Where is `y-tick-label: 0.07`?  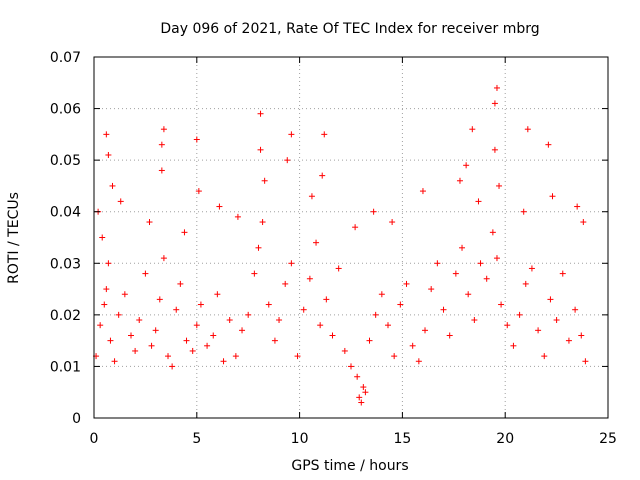
y-tick-label: 0.07 is located at coordinates (65, 58).